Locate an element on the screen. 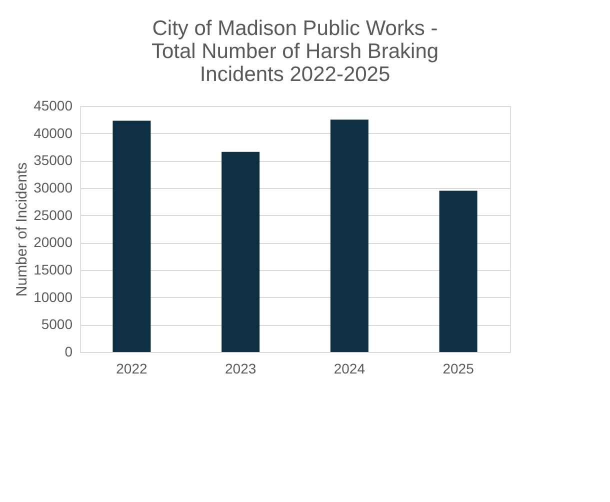 This screenshot has width=610, height=502. y-tick-label: 15000 is located at coordinates (53, 270).